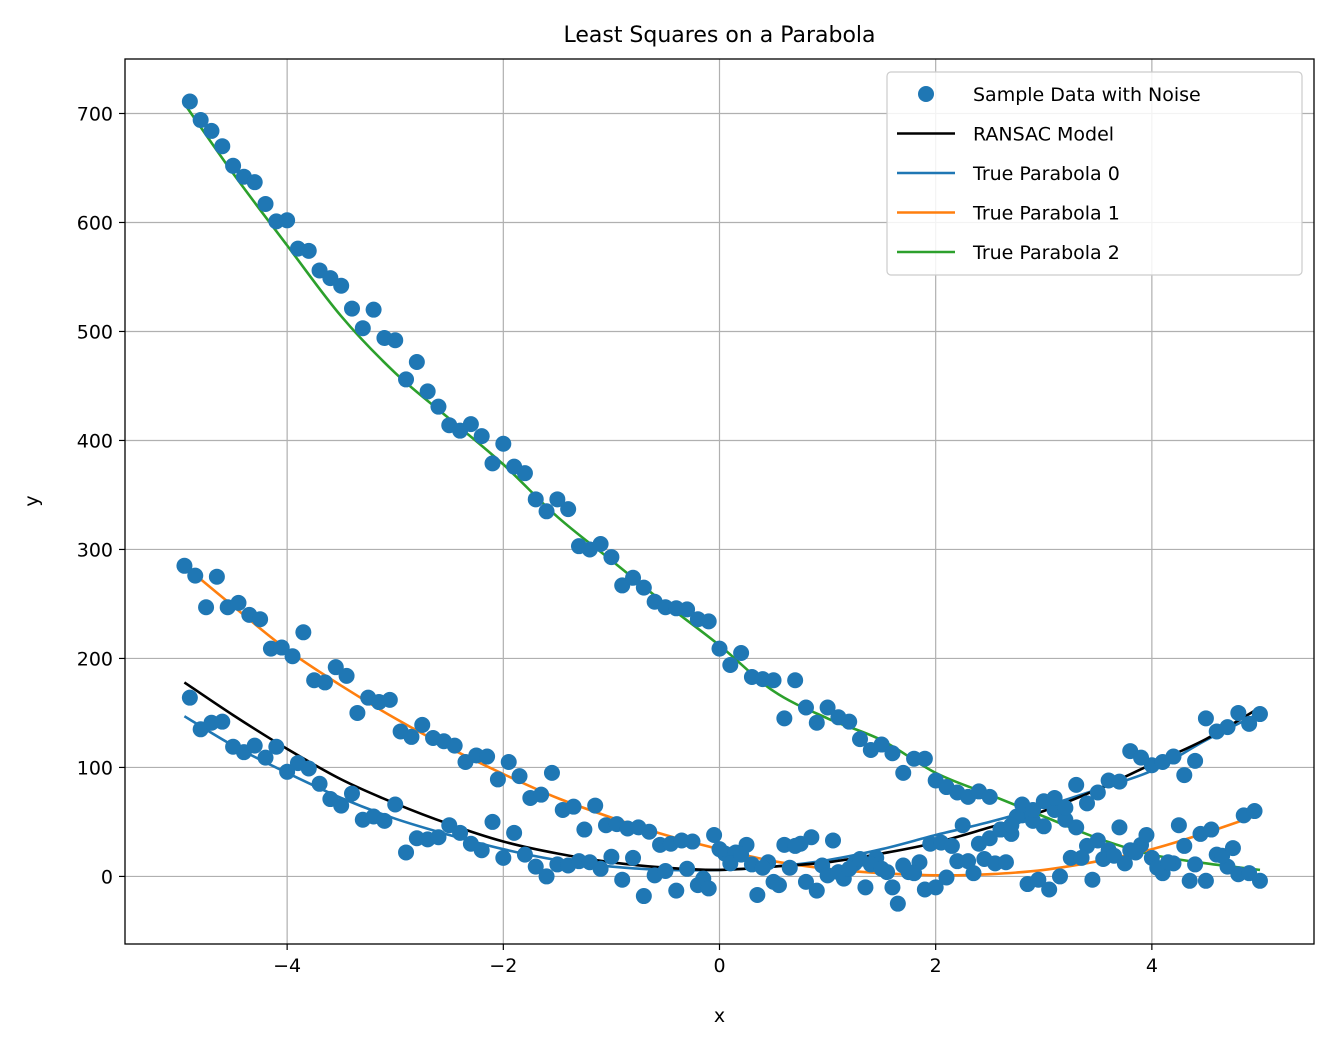  Describe the element at coordinates (722, 776) in the screenshot. I see `line-ransac-model` at that location.